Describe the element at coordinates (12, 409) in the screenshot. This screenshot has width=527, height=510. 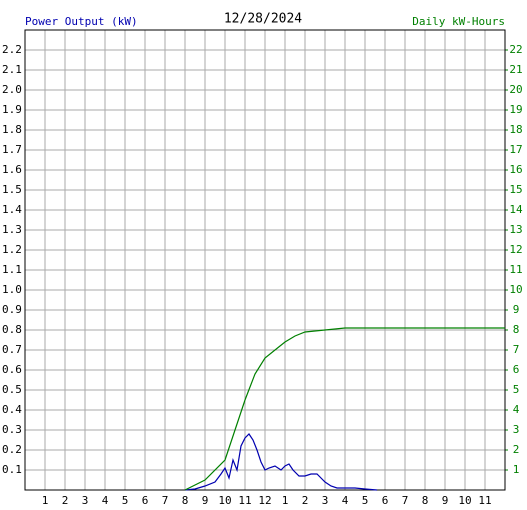
I see `y-tick-label: 0.4` at that location.